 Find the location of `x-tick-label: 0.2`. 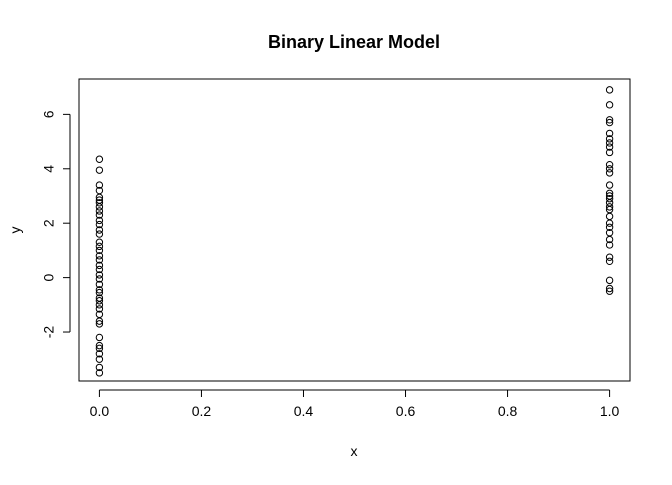

x-tick-label: 0.2 is located at coordinates (202, 411).